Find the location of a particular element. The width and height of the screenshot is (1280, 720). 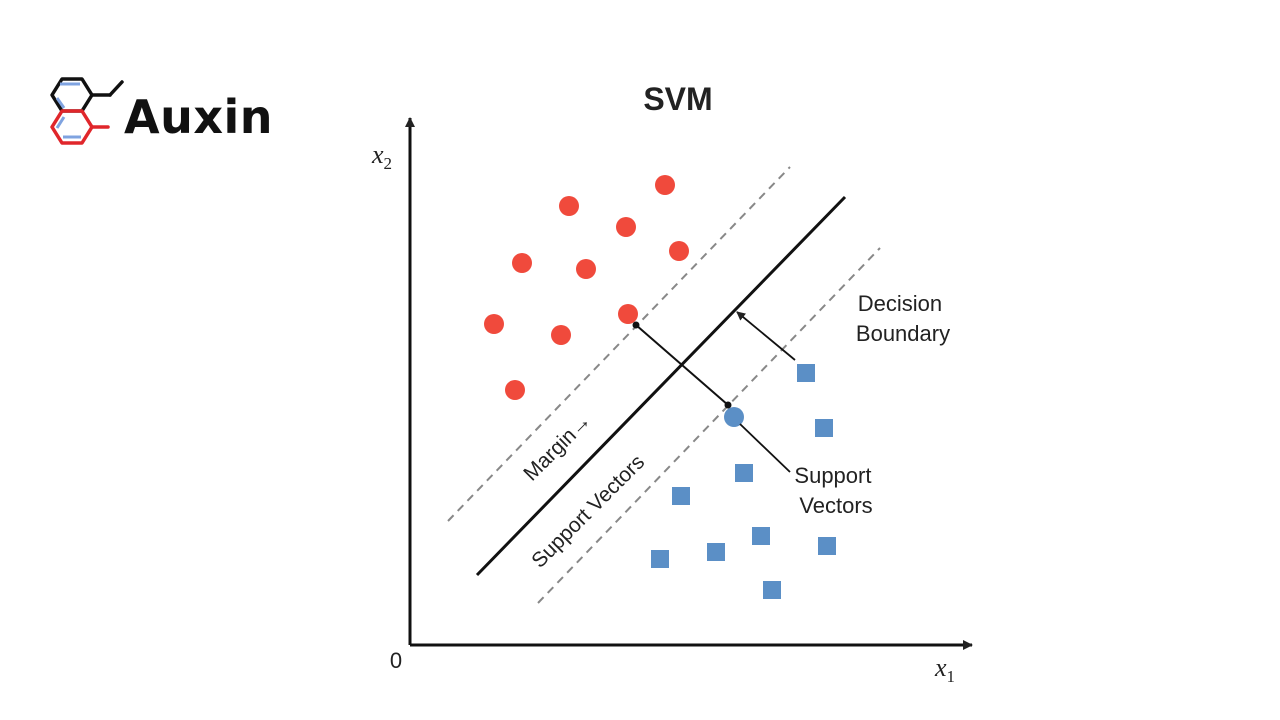

support-vector-pointer is located at coordinates (765, 448).